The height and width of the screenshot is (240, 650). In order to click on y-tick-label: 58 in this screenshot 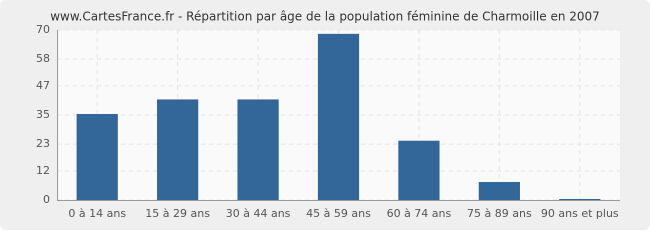, I will do `click(43, 58)`.